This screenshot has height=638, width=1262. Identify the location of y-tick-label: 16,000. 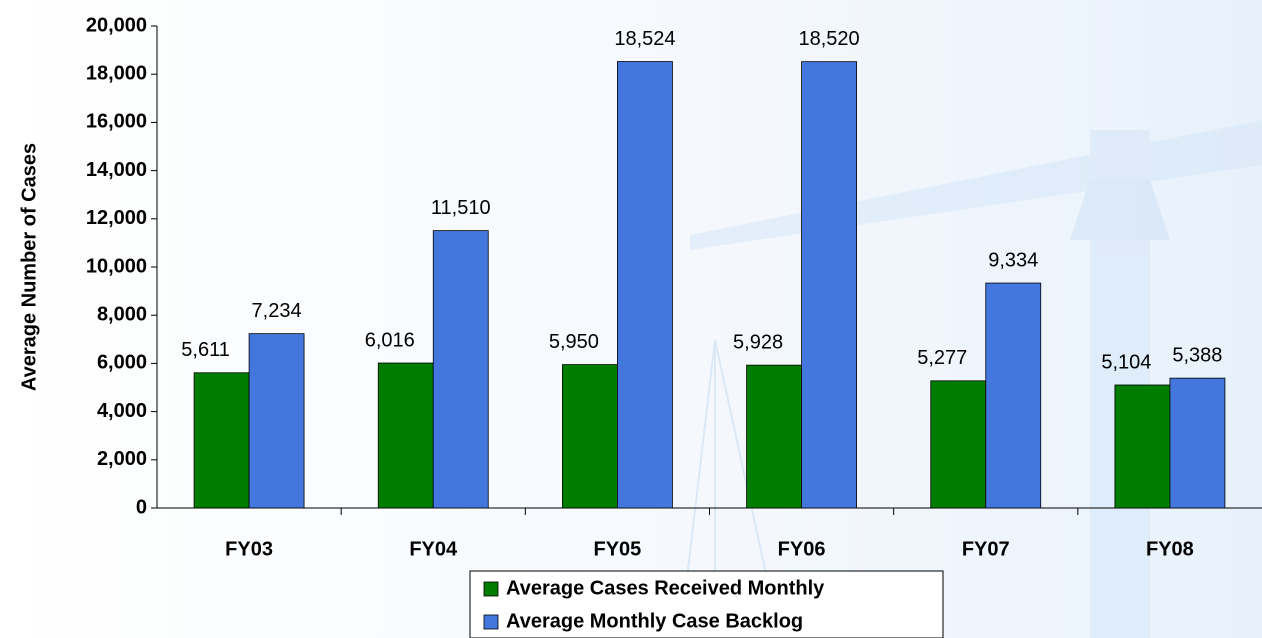
(116, 122).